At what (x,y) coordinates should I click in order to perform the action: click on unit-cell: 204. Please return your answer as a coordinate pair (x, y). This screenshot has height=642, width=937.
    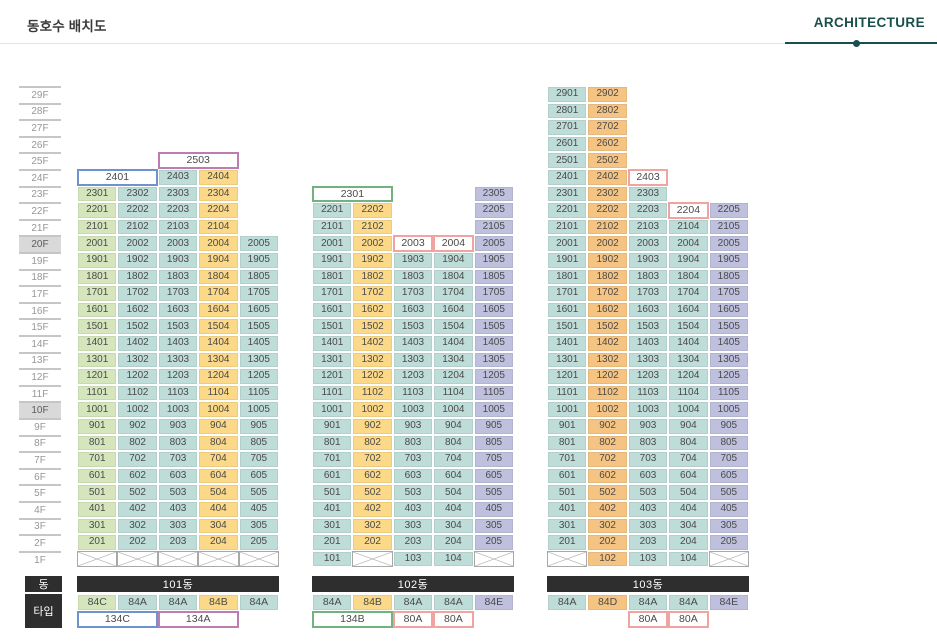
    Looking at the image, I should click on (688, 542).